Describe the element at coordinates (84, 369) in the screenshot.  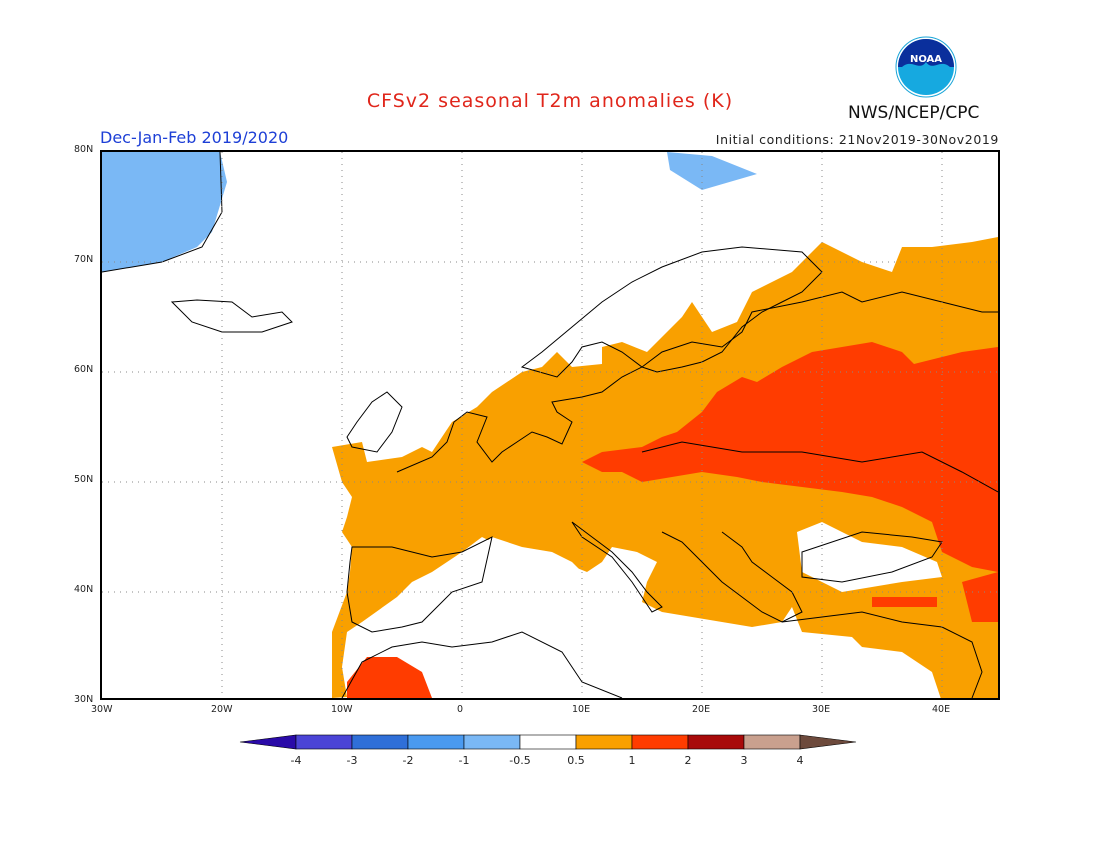
I see `lat-tick: 60N` at that location.